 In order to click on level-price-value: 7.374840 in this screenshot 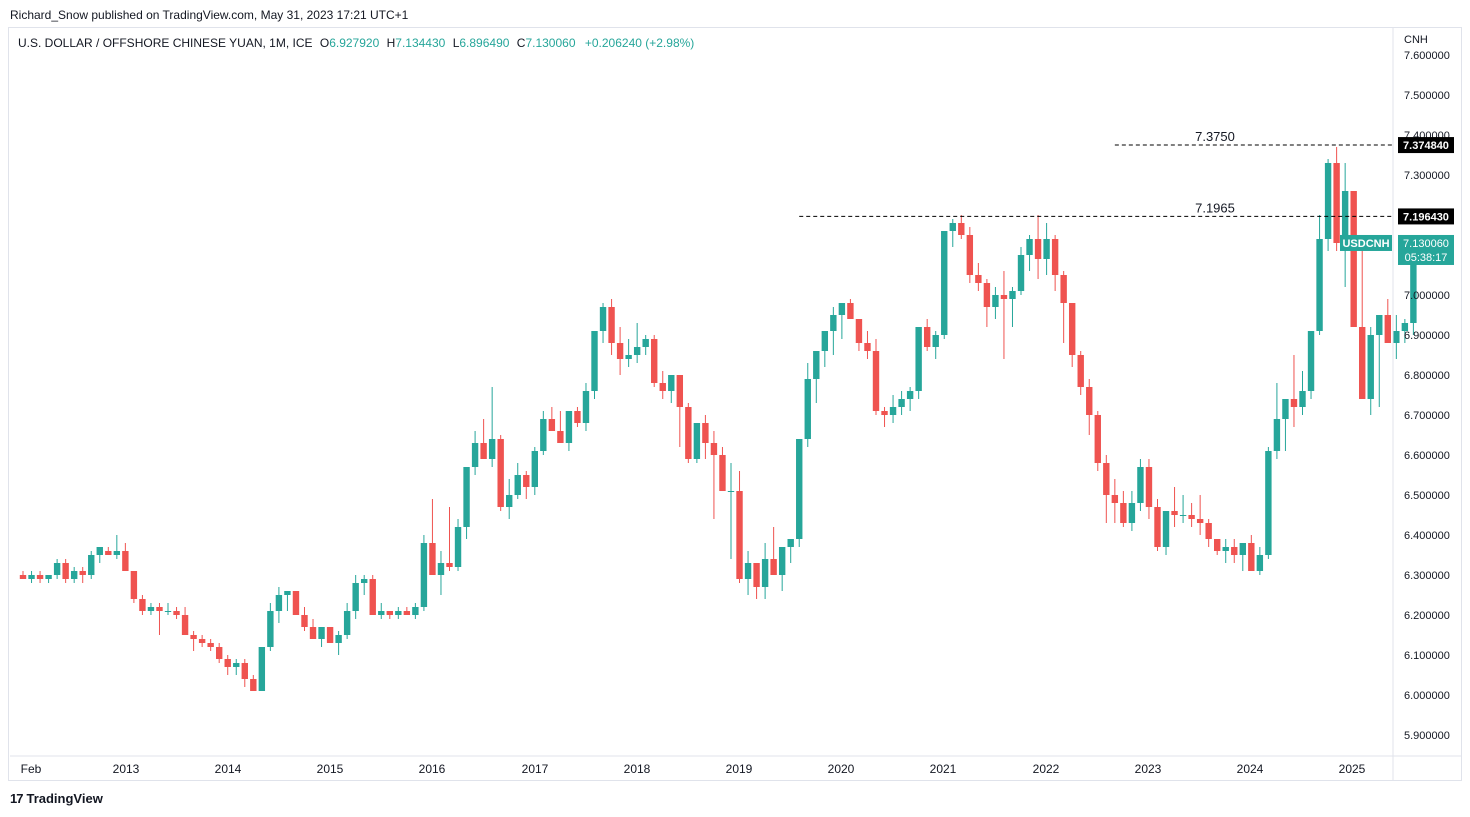, I will do `click(1426, 146)`.